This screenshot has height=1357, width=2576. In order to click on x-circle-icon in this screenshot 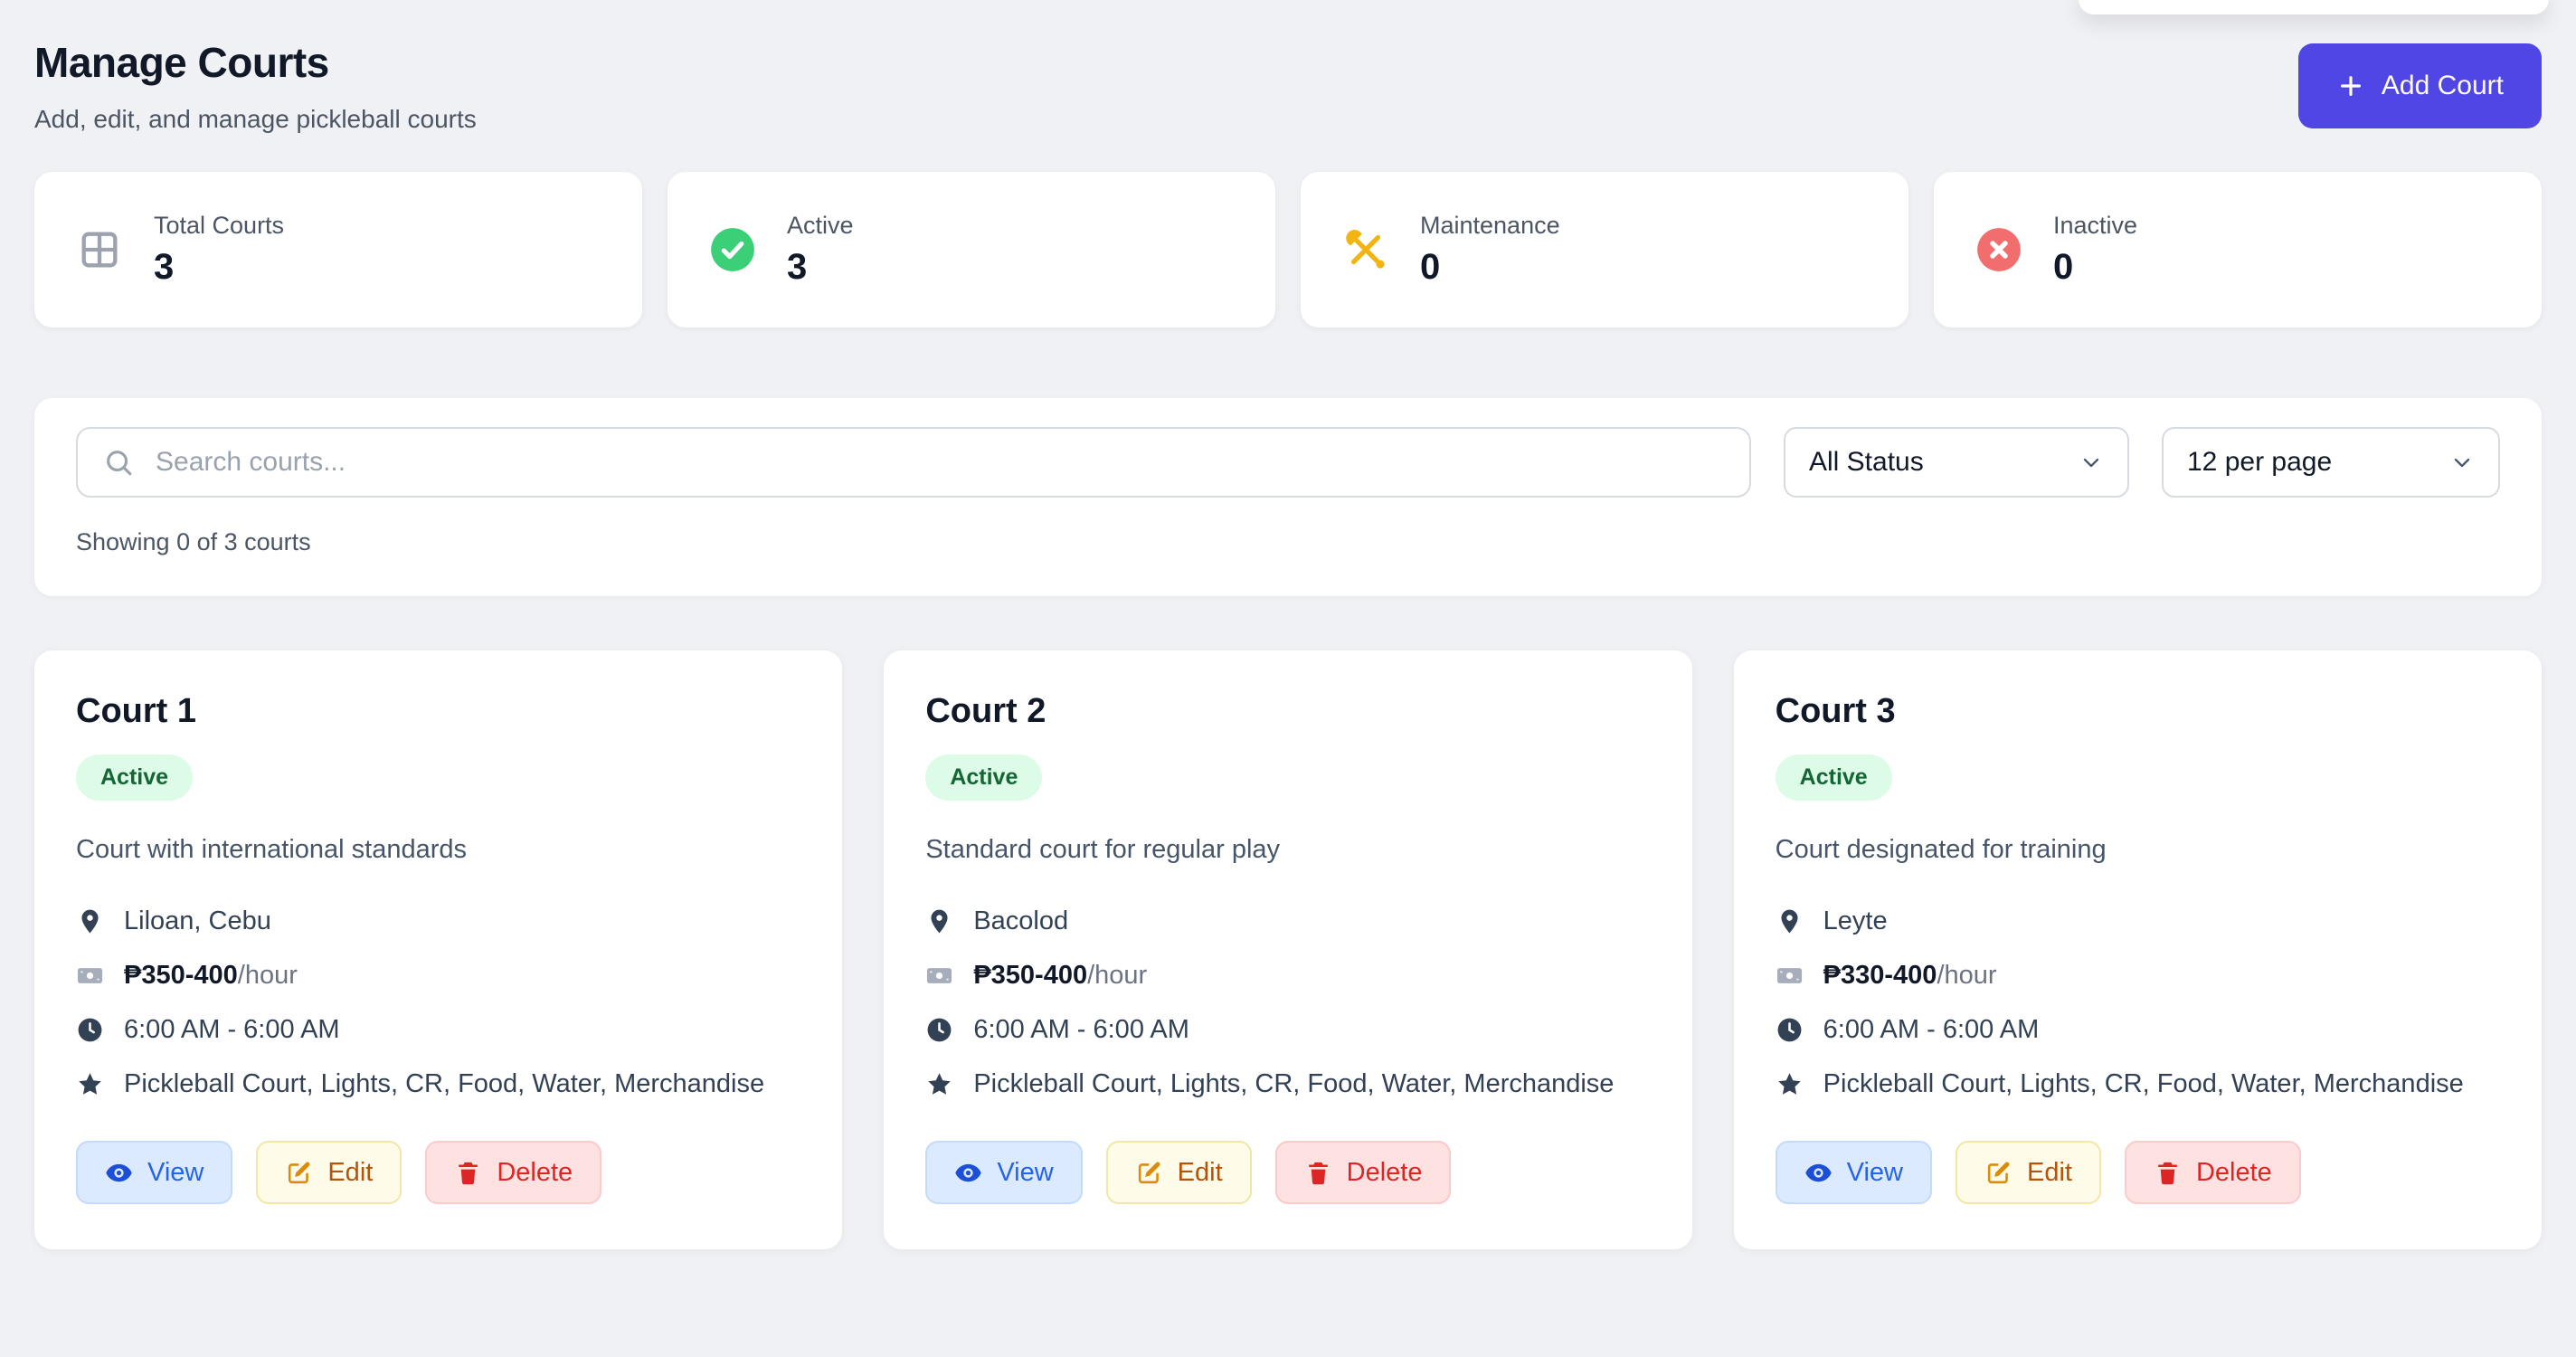, I will do `click(1999, 249)`.